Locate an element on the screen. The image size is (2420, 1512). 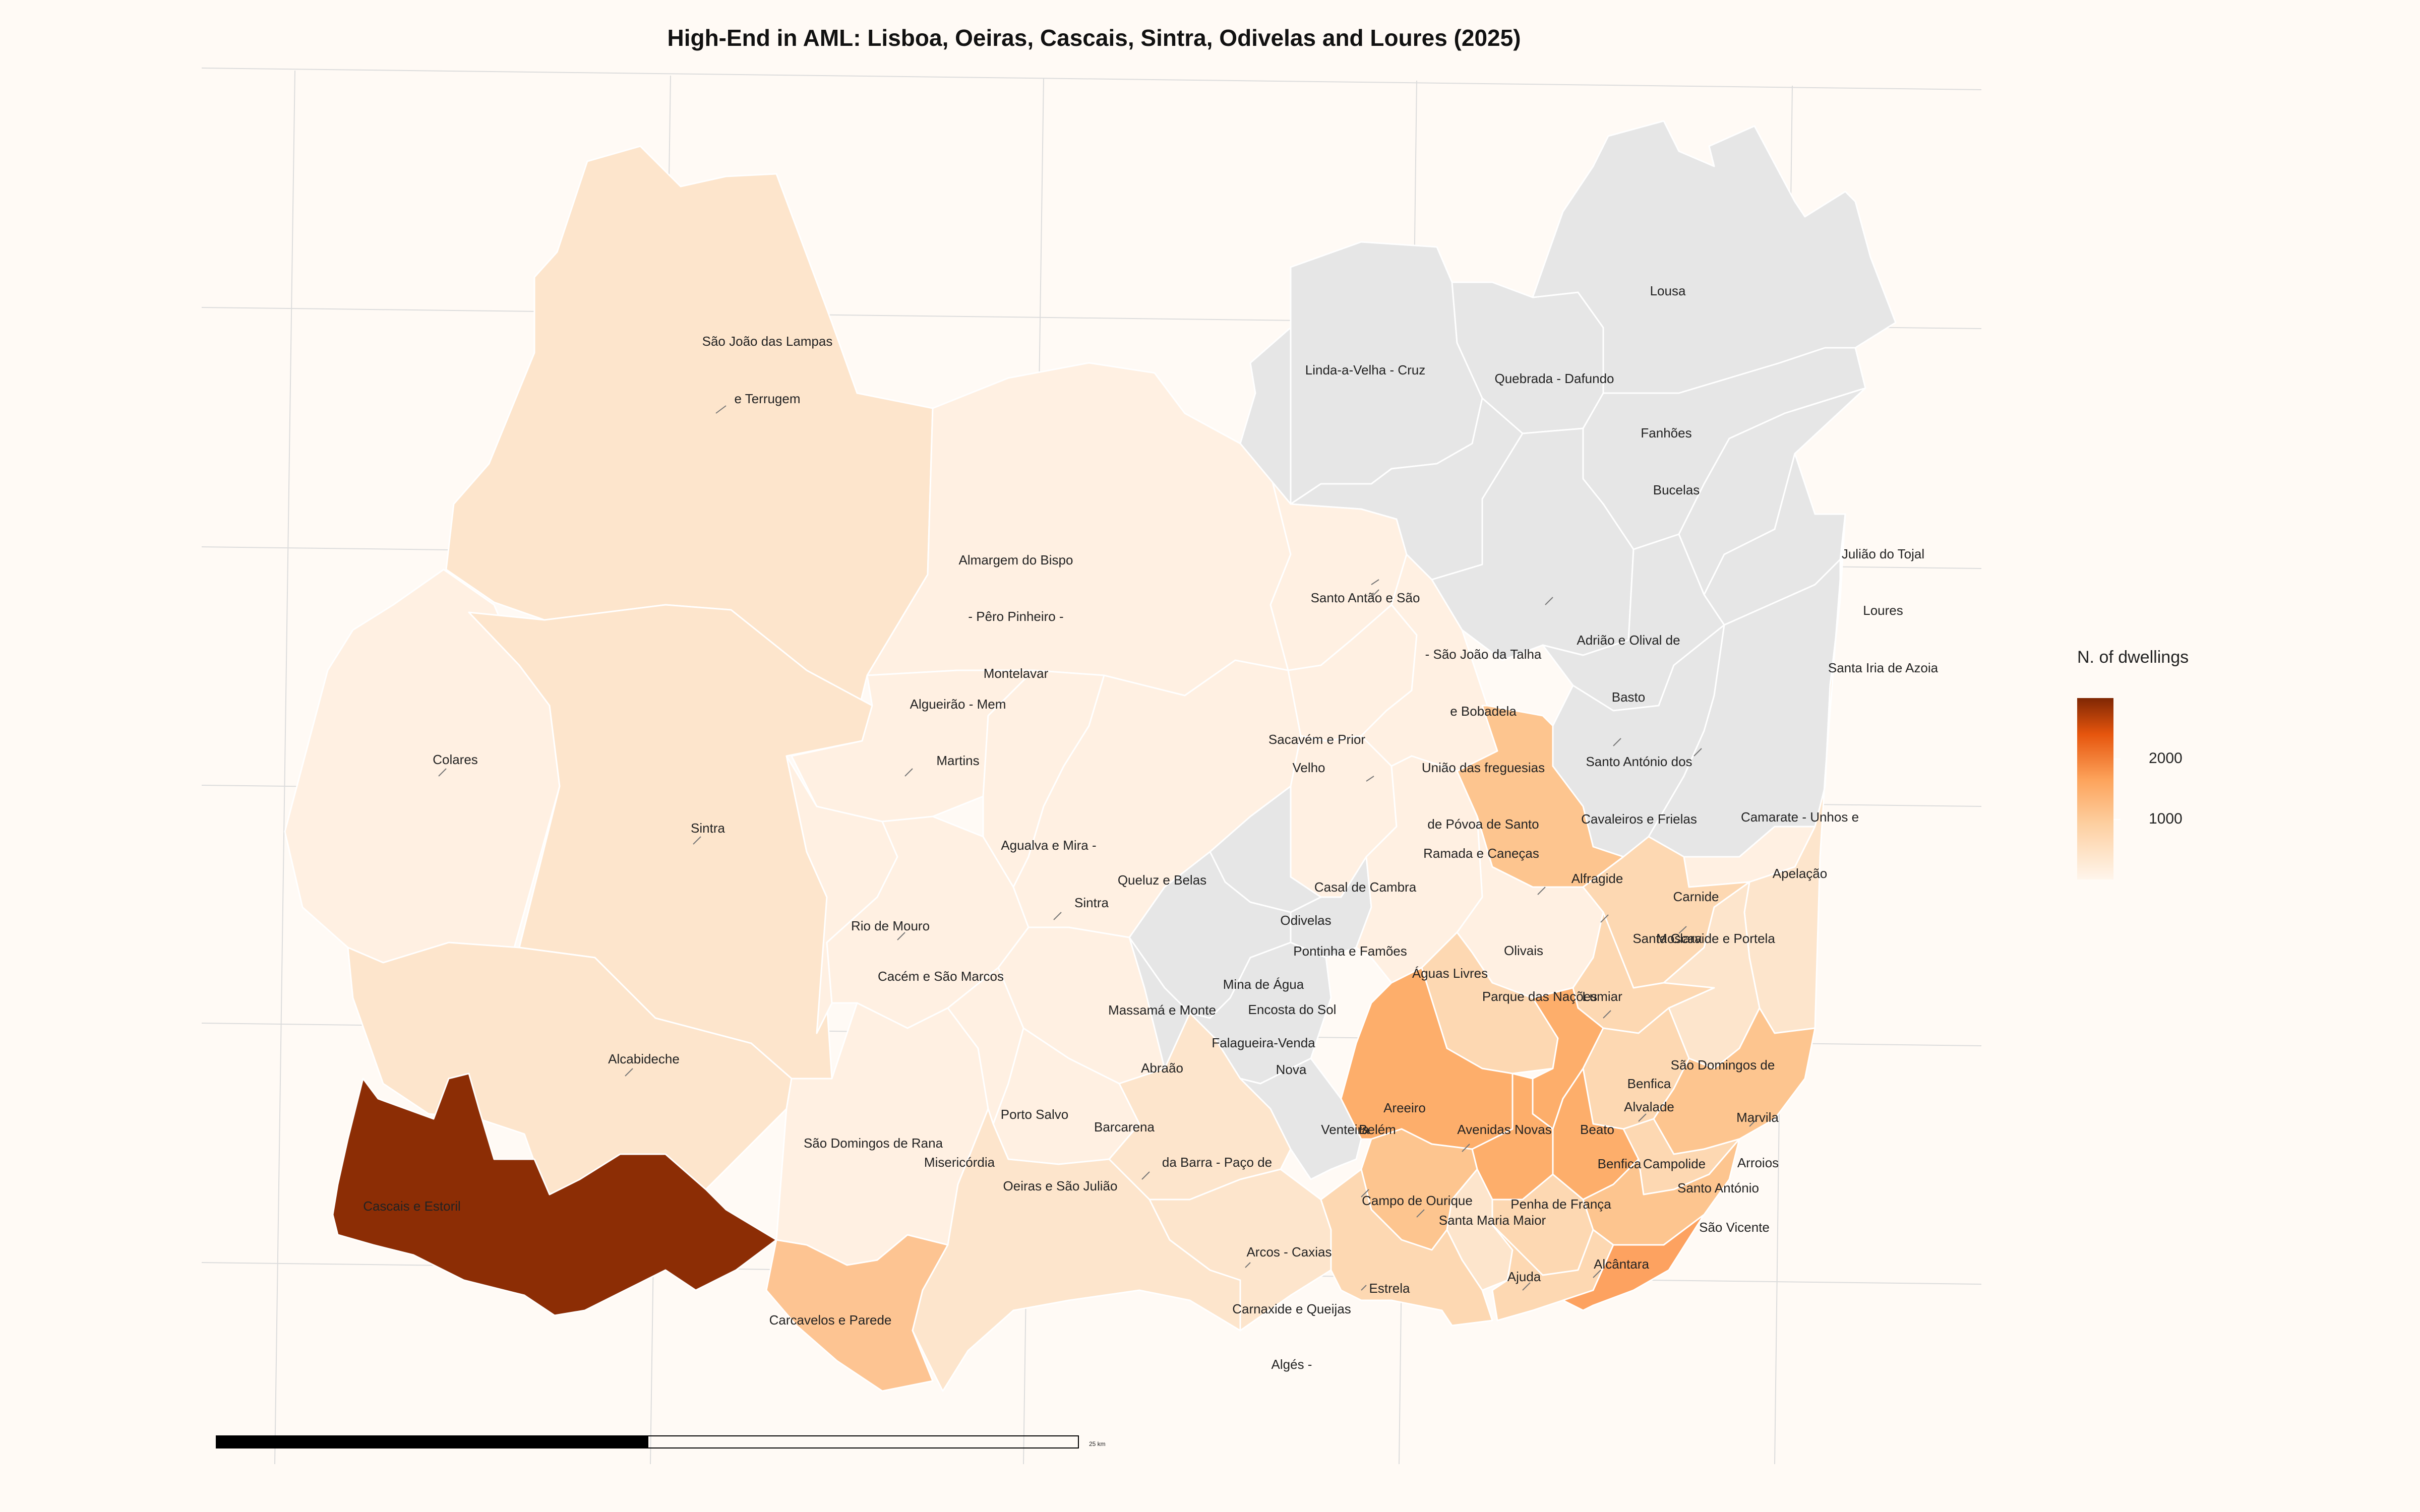
region-label: Algés - is located at coordinates (1292, 1364).